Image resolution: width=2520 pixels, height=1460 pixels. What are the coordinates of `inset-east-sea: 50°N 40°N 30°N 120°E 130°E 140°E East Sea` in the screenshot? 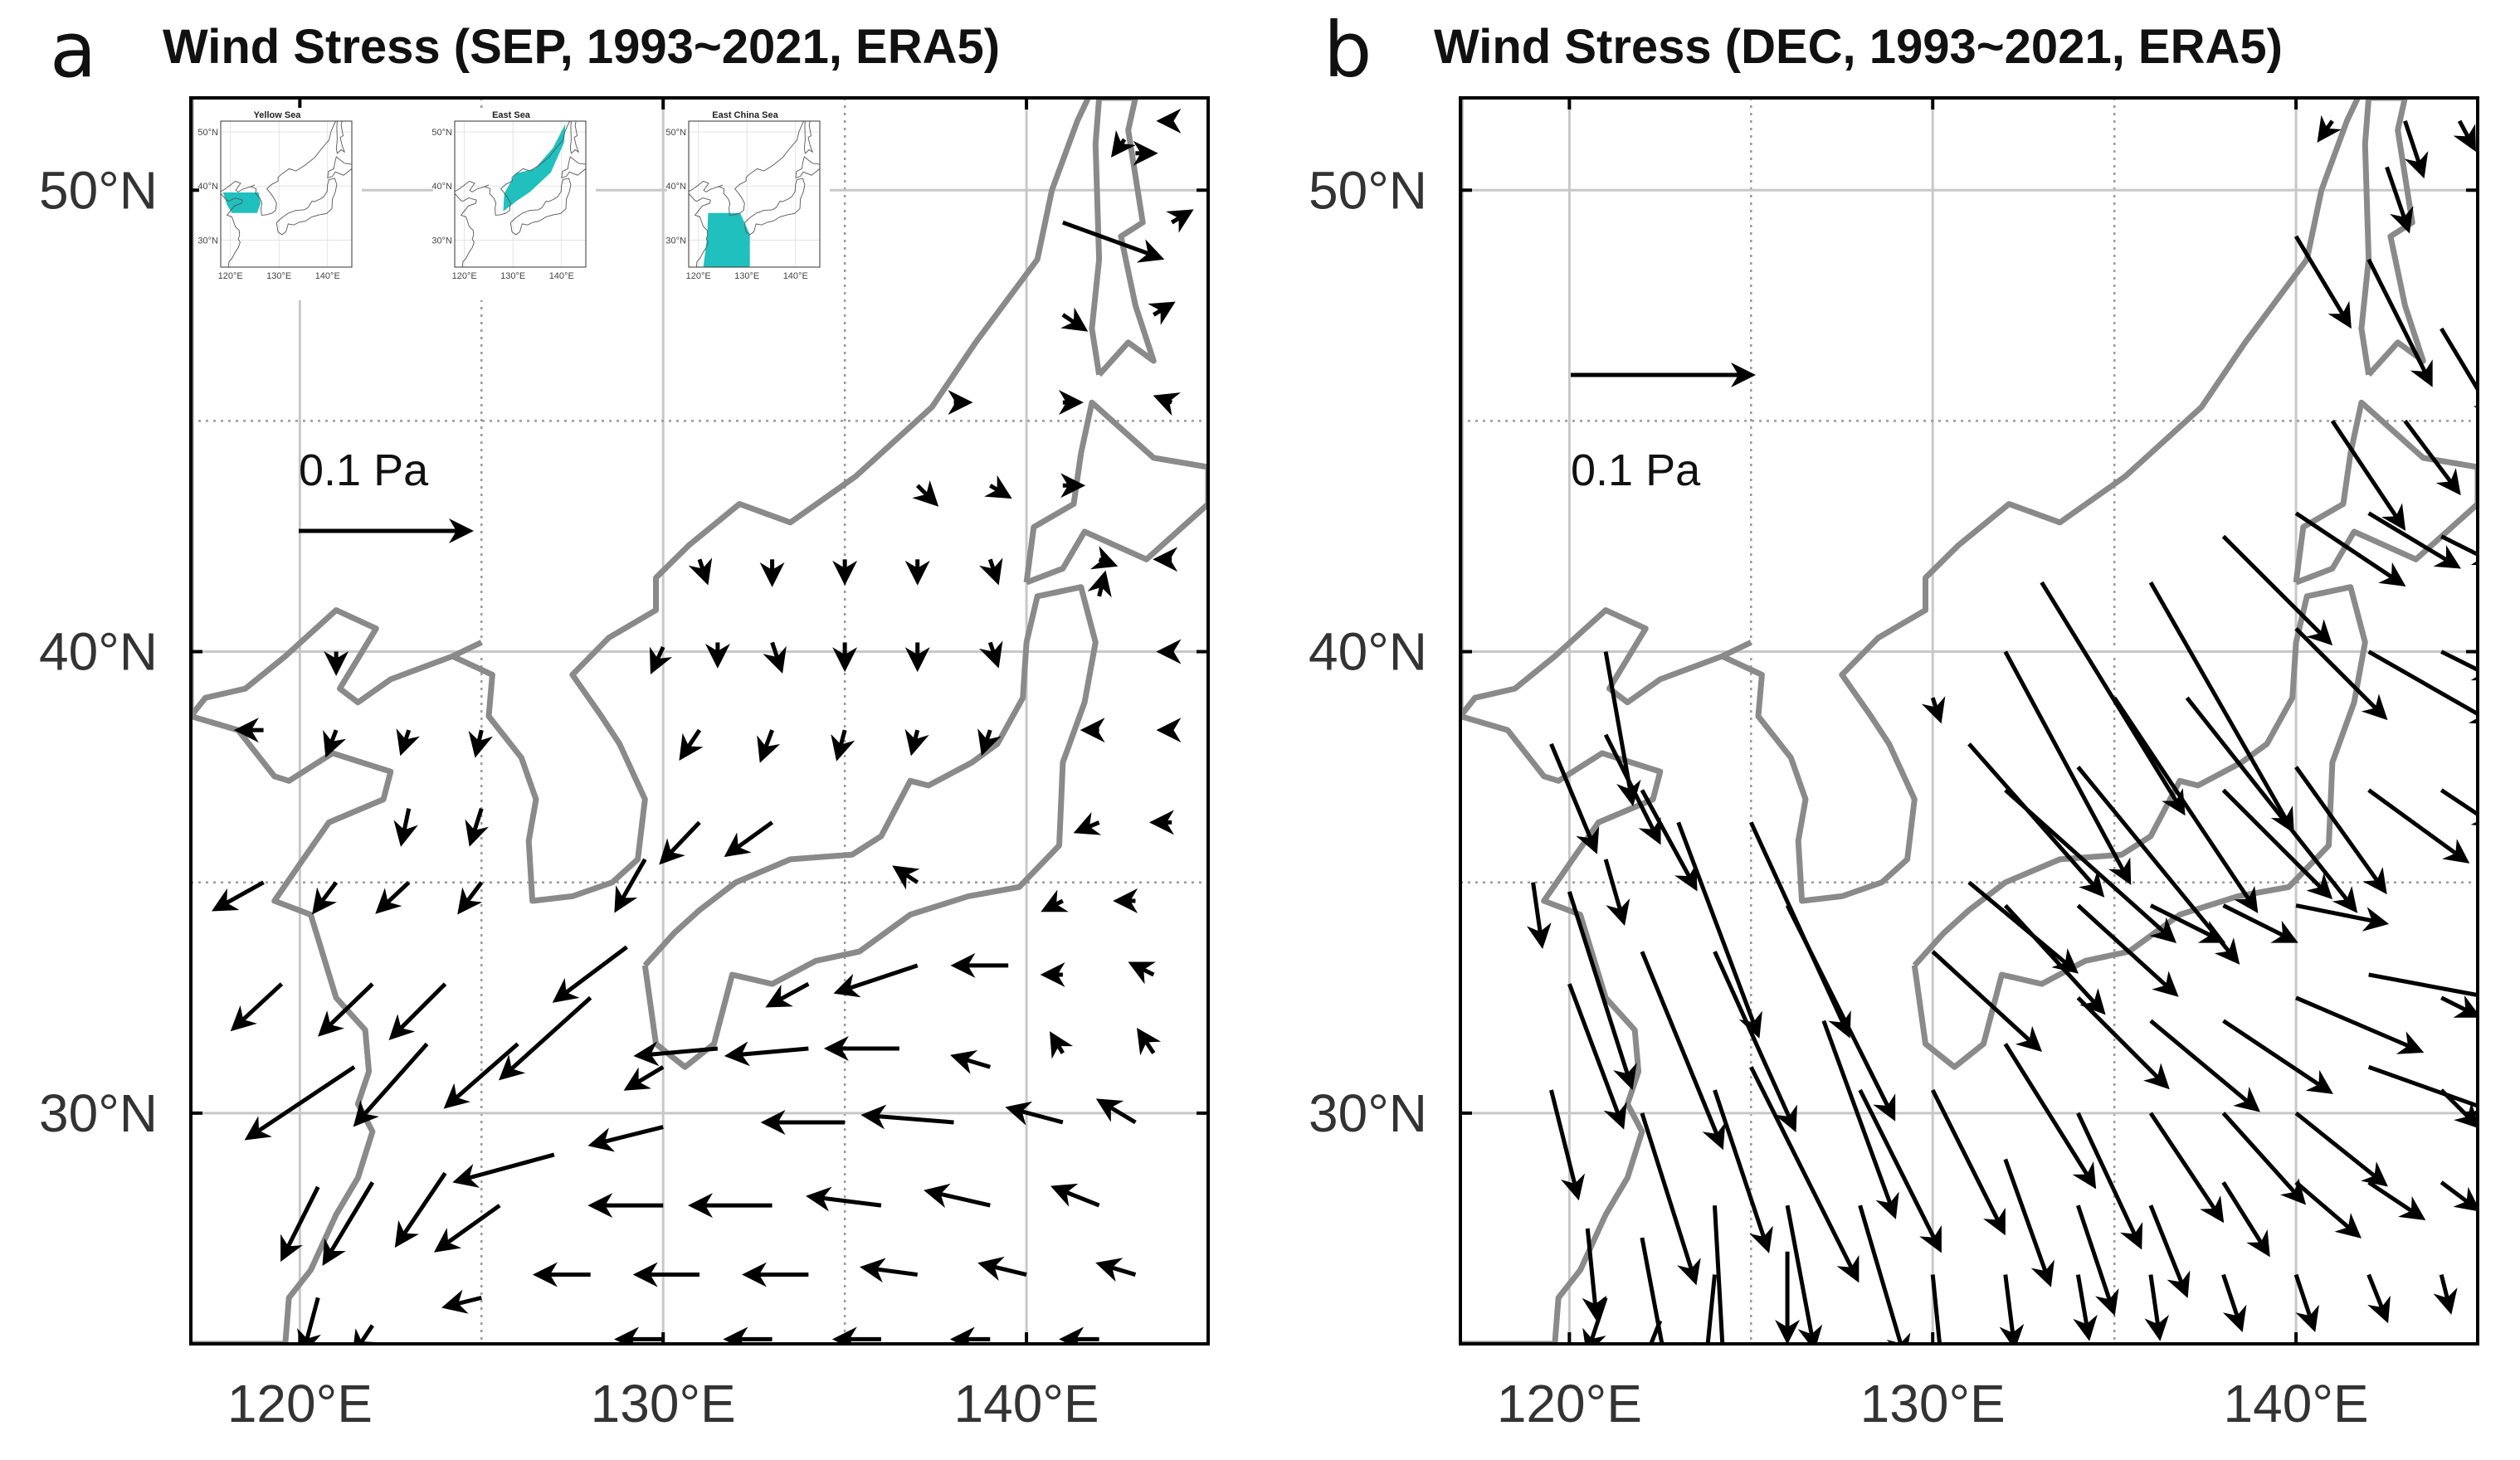 It's located at (513, 204).